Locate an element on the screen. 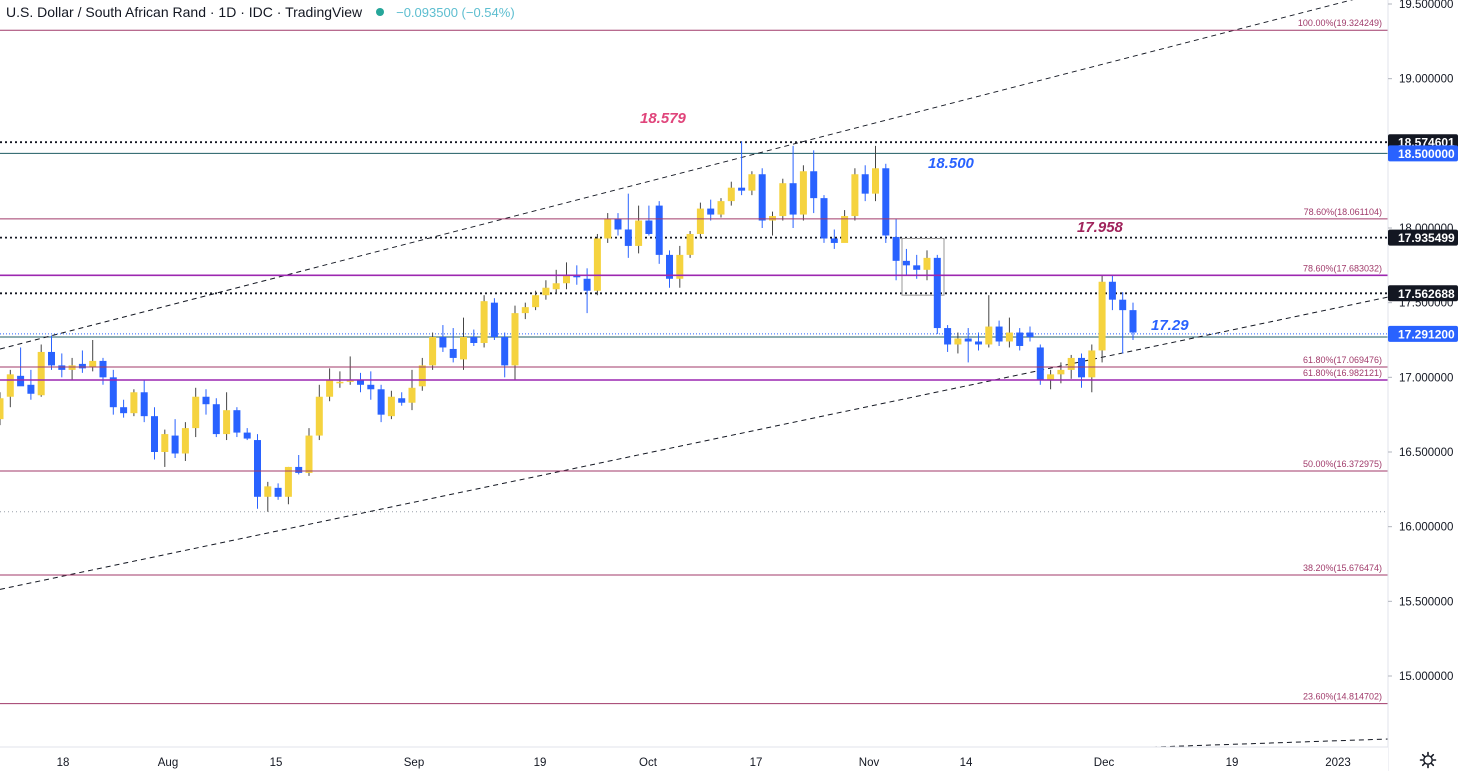  fib-label: 23.60%(14.814702) is located at coordinates (1342, 697).